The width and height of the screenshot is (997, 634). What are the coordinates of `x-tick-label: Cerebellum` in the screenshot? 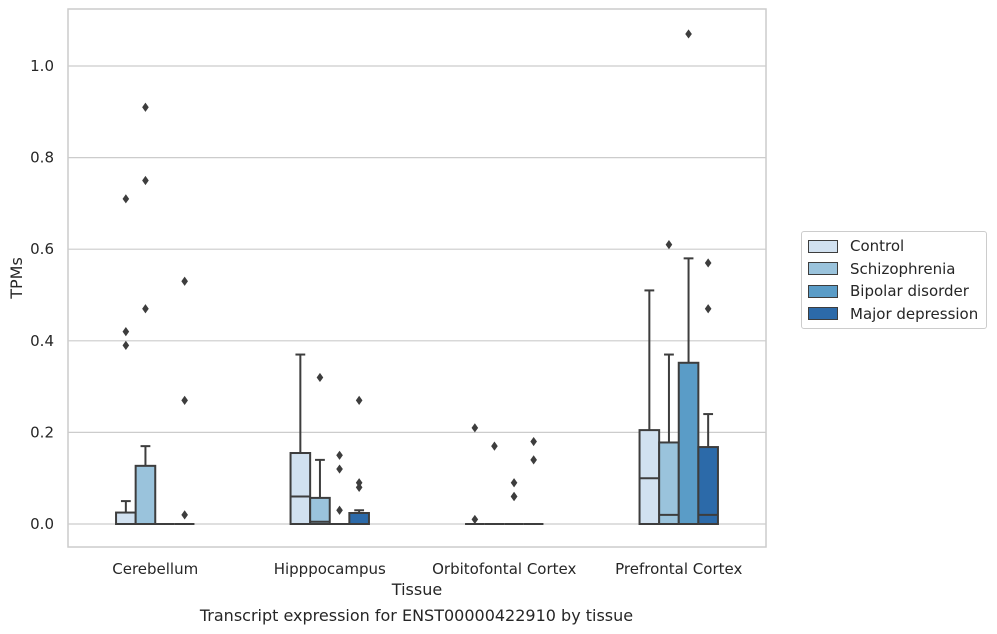 It's located at (155, 569).